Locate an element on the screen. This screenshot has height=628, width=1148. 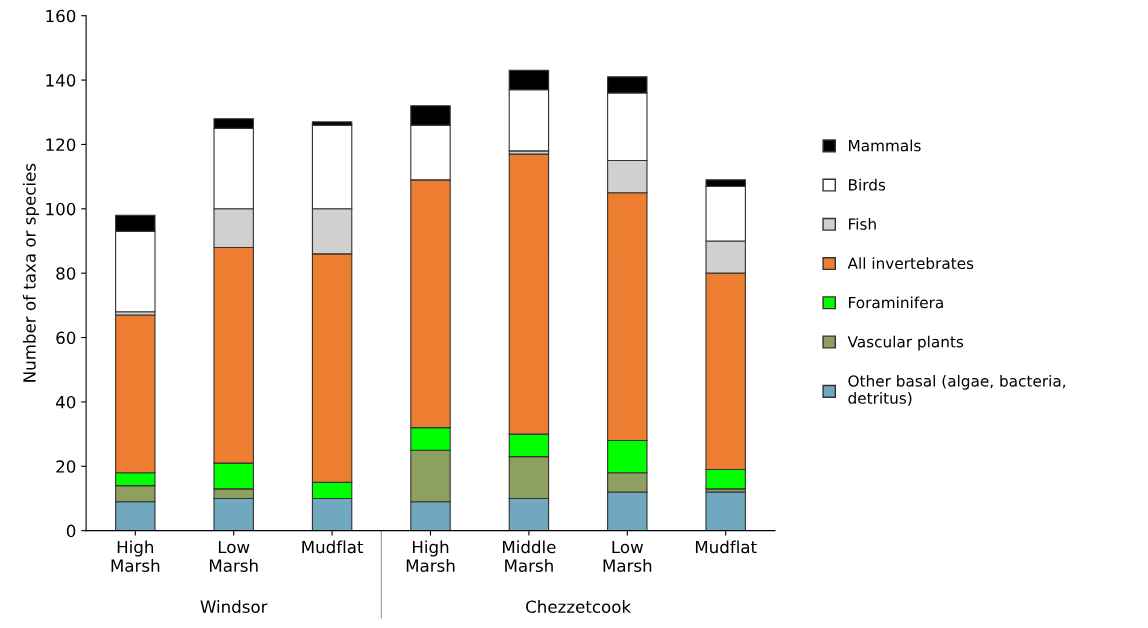
text: Chezzetcook is located at coordinates (579, 607).